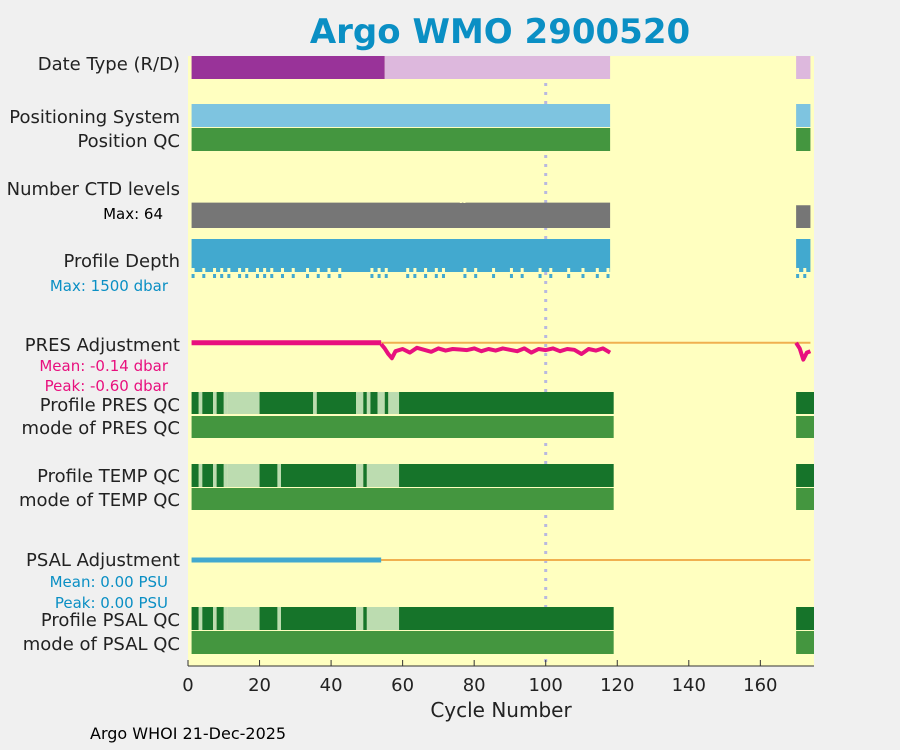 Image resolution: width=900 pixels, height=750 pixels. I want to click on x-tick-label-3: 60, so click(402, 685).